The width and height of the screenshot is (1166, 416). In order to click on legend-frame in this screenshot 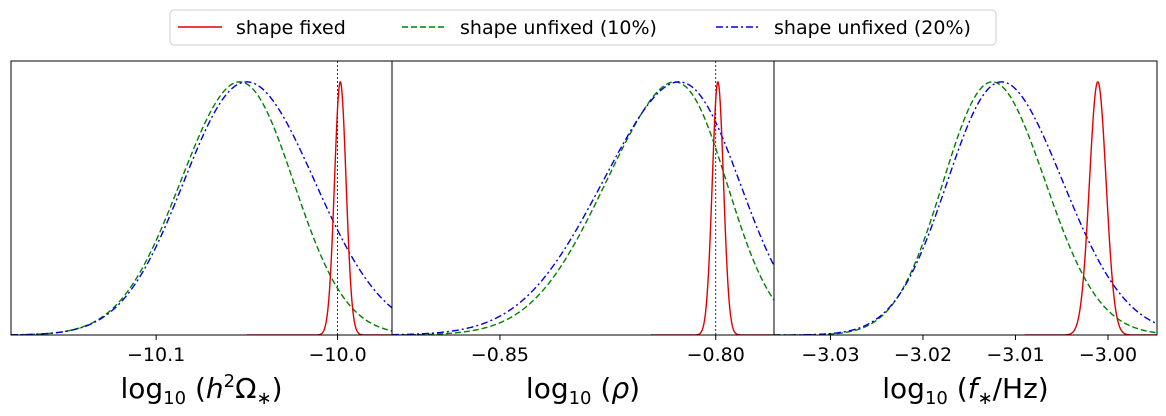, I will do `click(583, 27)`.